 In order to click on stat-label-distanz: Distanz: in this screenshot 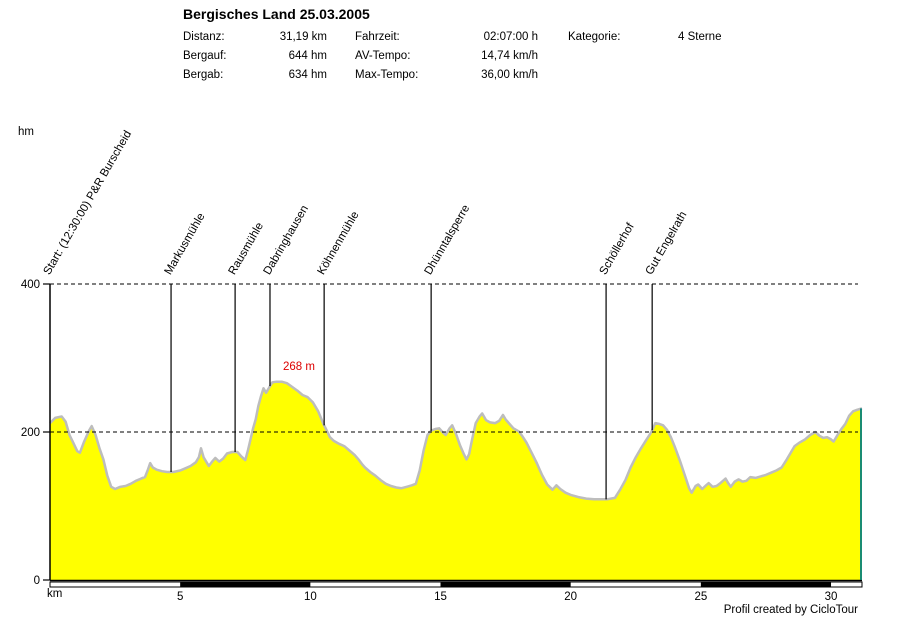, I will do `click(204, 37)`.